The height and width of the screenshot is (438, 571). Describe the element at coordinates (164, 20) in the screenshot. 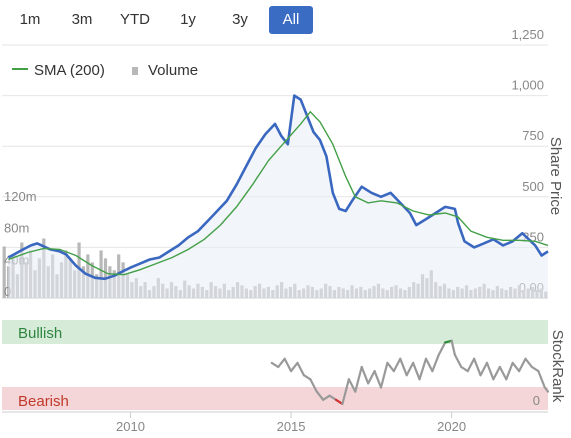

I see `range-selector: 1m 3m YTD 1y 3y All` at that location.